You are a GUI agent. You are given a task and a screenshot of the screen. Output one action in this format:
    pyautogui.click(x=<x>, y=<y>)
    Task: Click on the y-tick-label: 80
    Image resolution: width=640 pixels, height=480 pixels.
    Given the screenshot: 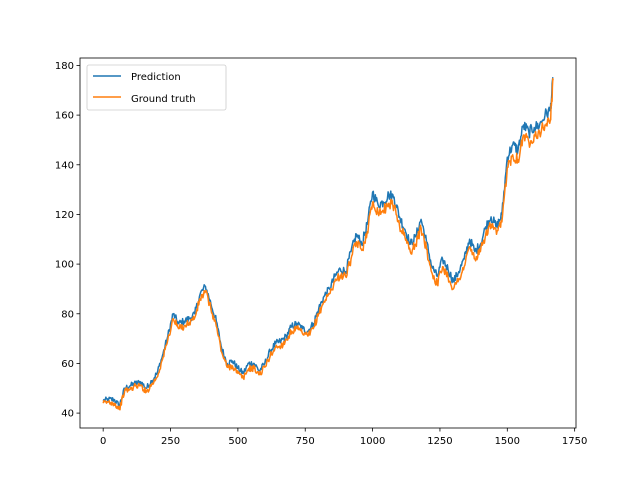 What is the action you would take?
    pyautogui.click(x=67, y=314)
    